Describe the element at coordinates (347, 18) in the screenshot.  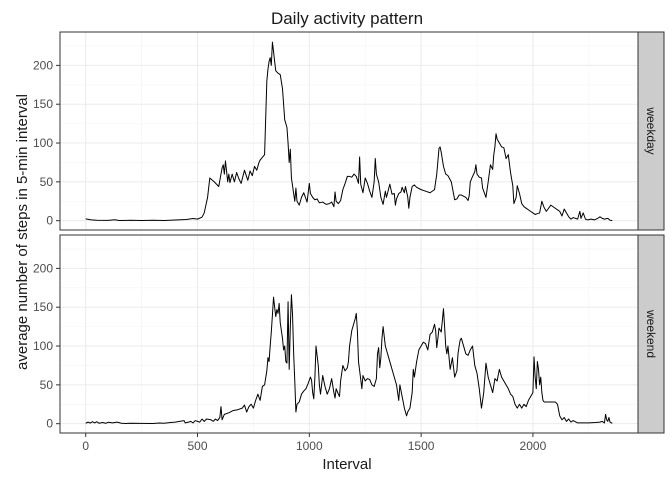
I see `chart-title: Daily activity pattern` at that location.